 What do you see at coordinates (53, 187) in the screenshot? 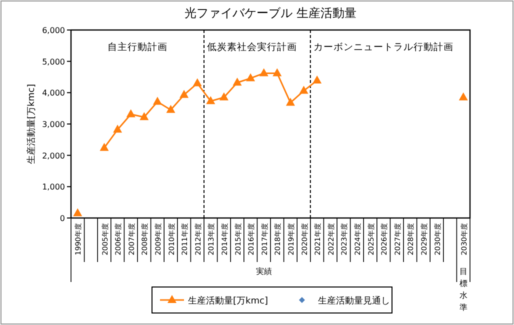
I see `y-tick-label: 1,000` at bounding box center [53, 187].